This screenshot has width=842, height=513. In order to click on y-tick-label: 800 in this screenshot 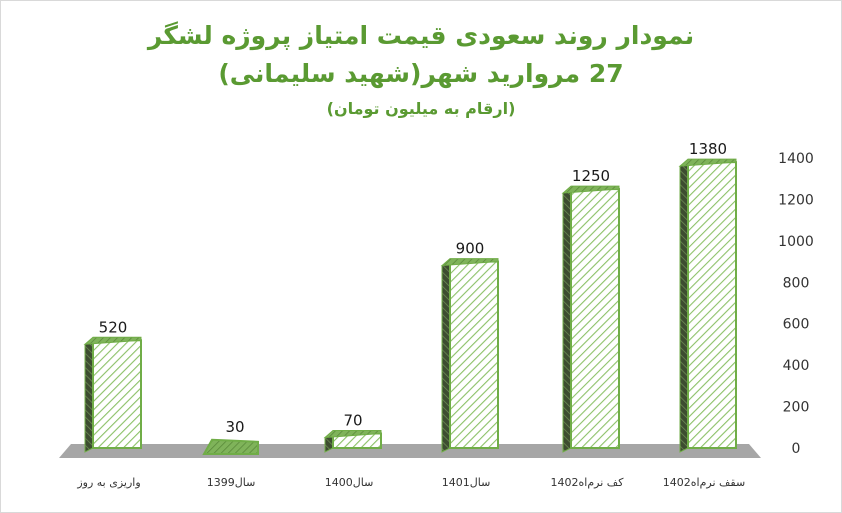, I will do `click(796, 283)`.